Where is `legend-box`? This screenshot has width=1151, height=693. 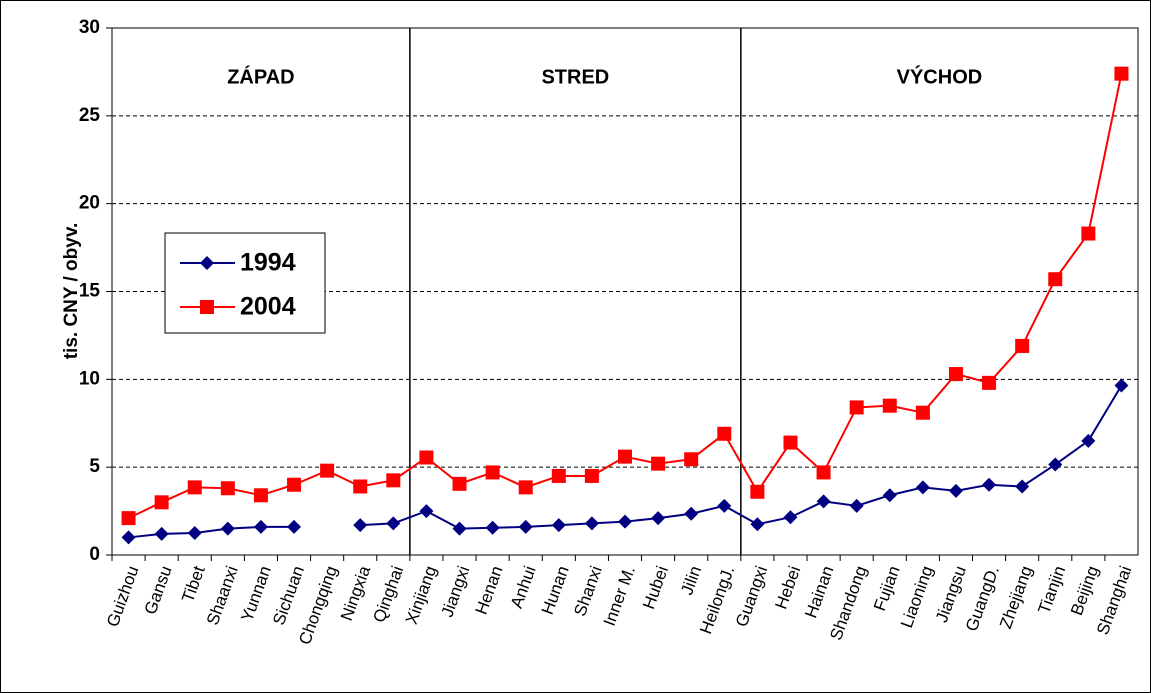 legend-box is located at coordinates (245, 283).